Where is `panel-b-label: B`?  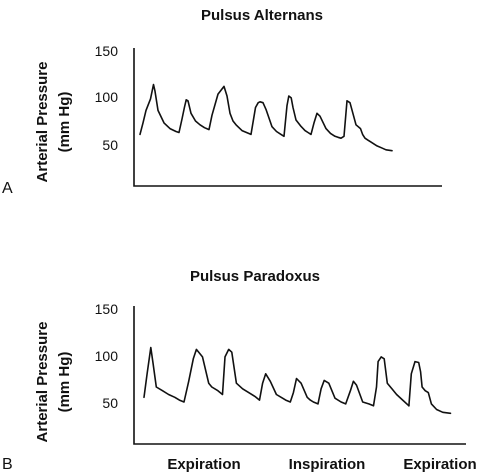
panel-b-label: B is located at coordinates (7, 464).